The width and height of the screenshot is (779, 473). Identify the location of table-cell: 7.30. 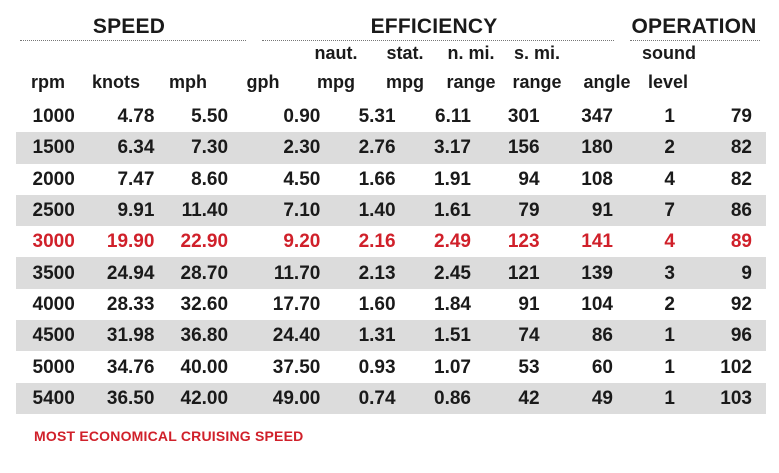
(206, 148).